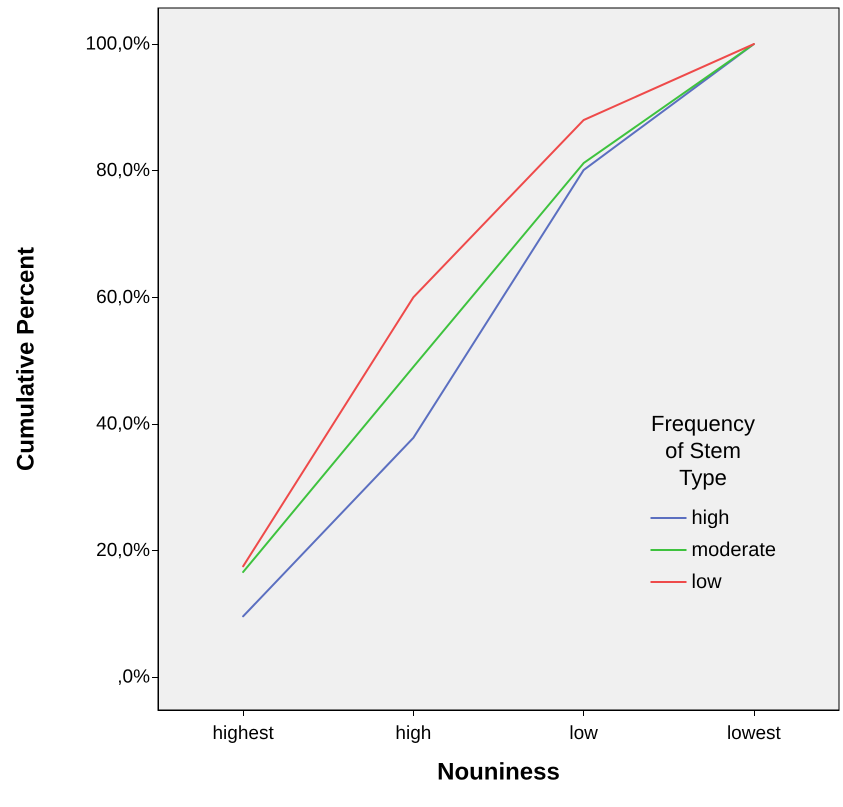  Describe the element at coordinates (123, 423) in the screenshot. I see `y-tick-label: 40,0%` at that location.